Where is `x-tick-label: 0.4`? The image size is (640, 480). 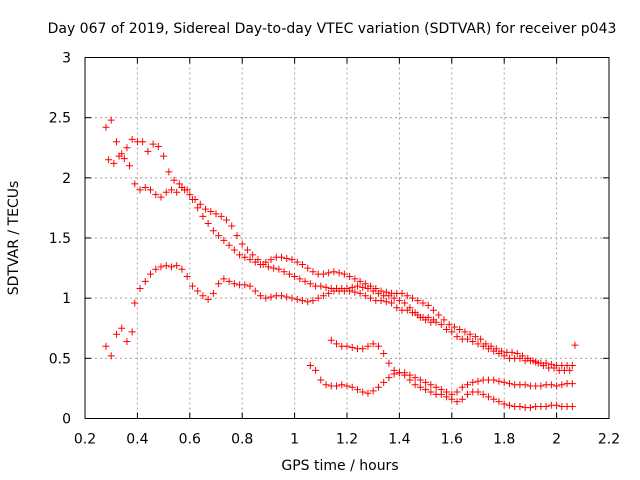
x-tick-label: 0.4 is located at coordinates (137, 440).